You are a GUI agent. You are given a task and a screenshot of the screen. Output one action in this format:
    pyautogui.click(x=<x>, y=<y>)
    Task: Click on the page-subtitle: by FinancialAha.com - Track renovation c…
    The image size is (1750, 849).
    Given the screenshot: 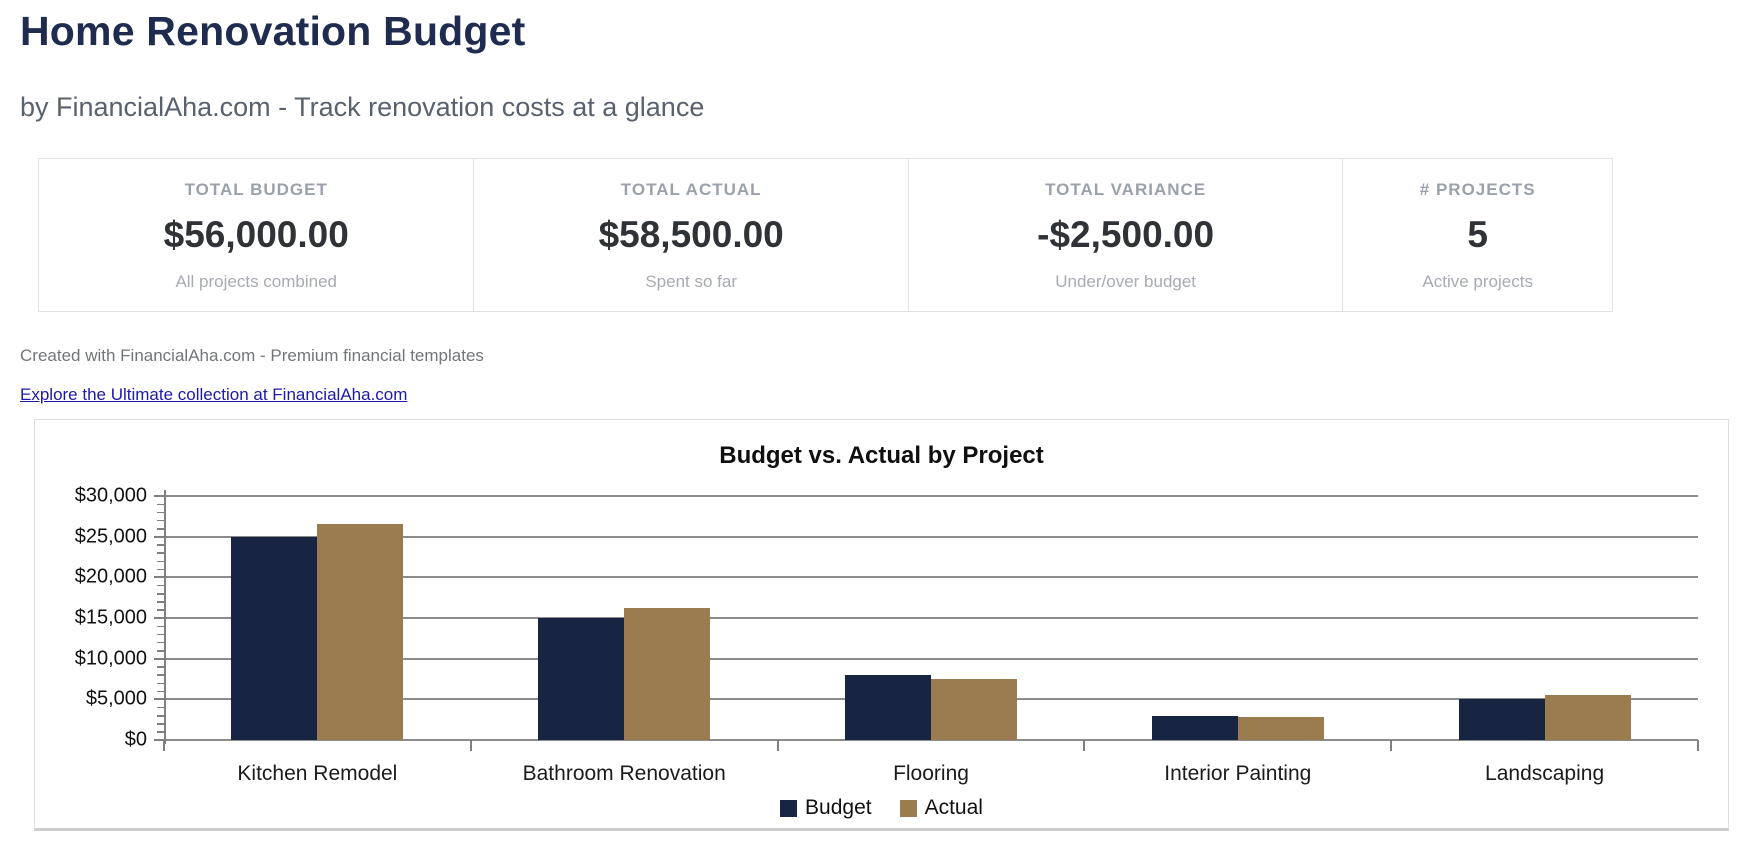 What is the action you would take?
    pyautogui.click(x=362, y=107)
    